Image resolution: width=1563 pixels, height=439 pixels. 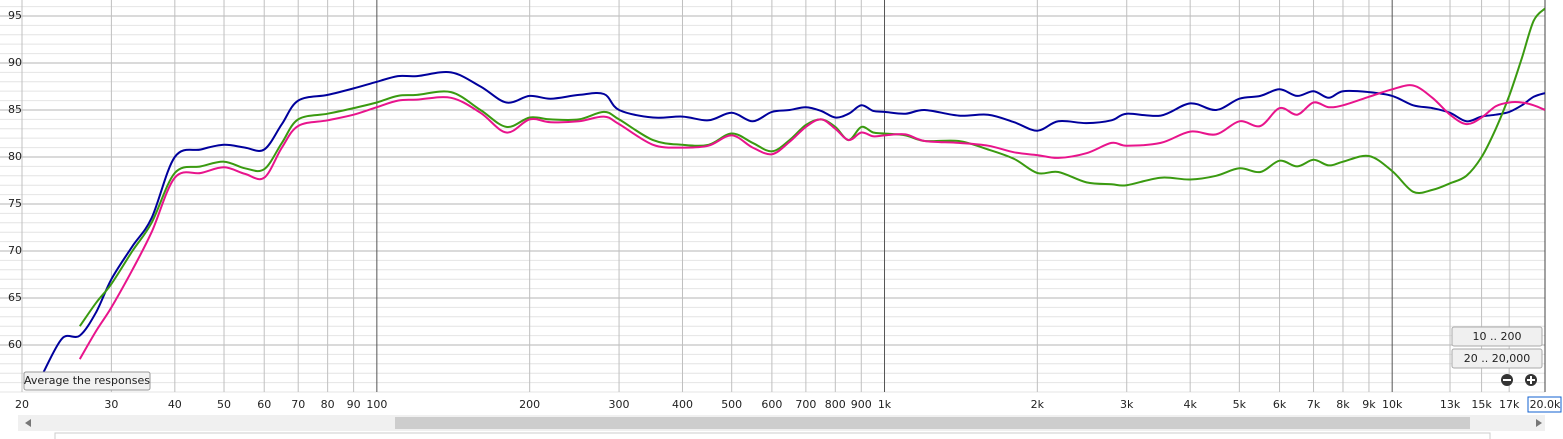 I want to click on y-tick-label: 80, so click(x=15, y=156).